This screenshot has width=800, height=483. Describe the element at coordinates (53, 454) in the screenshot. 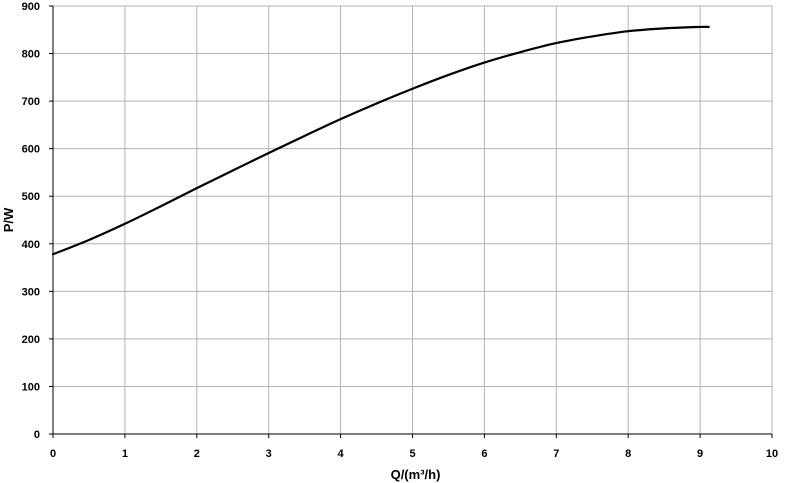

I see `x-tick-label: 0` at that location.